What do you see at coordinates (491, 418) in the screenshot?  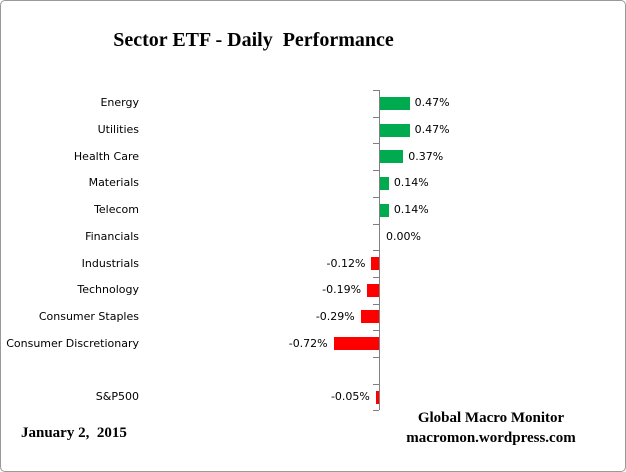 I see `footer-source-name: Global Macro Monitor` at bounding box center [491, 418].